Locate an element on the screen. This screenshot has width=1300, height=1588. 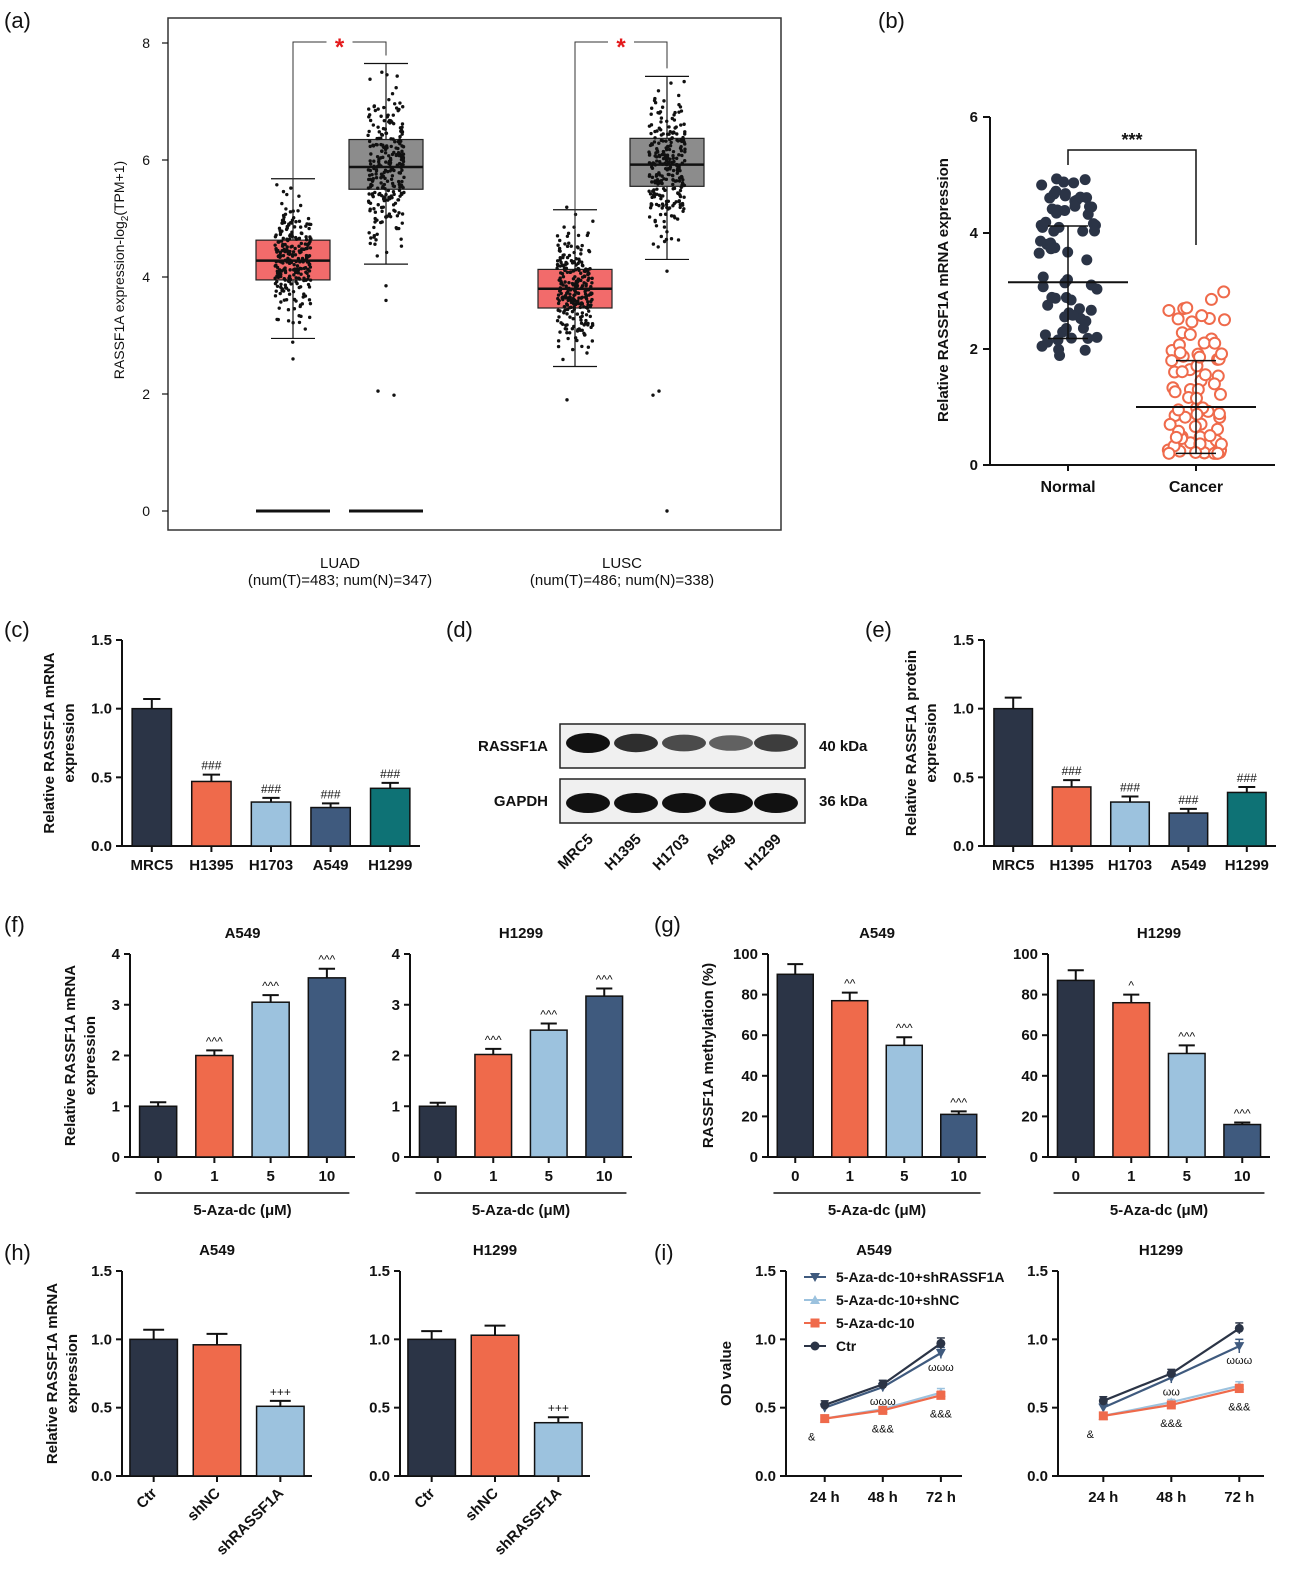
y-tick-label: 1.5 is located at coordinates (1037, 1271).